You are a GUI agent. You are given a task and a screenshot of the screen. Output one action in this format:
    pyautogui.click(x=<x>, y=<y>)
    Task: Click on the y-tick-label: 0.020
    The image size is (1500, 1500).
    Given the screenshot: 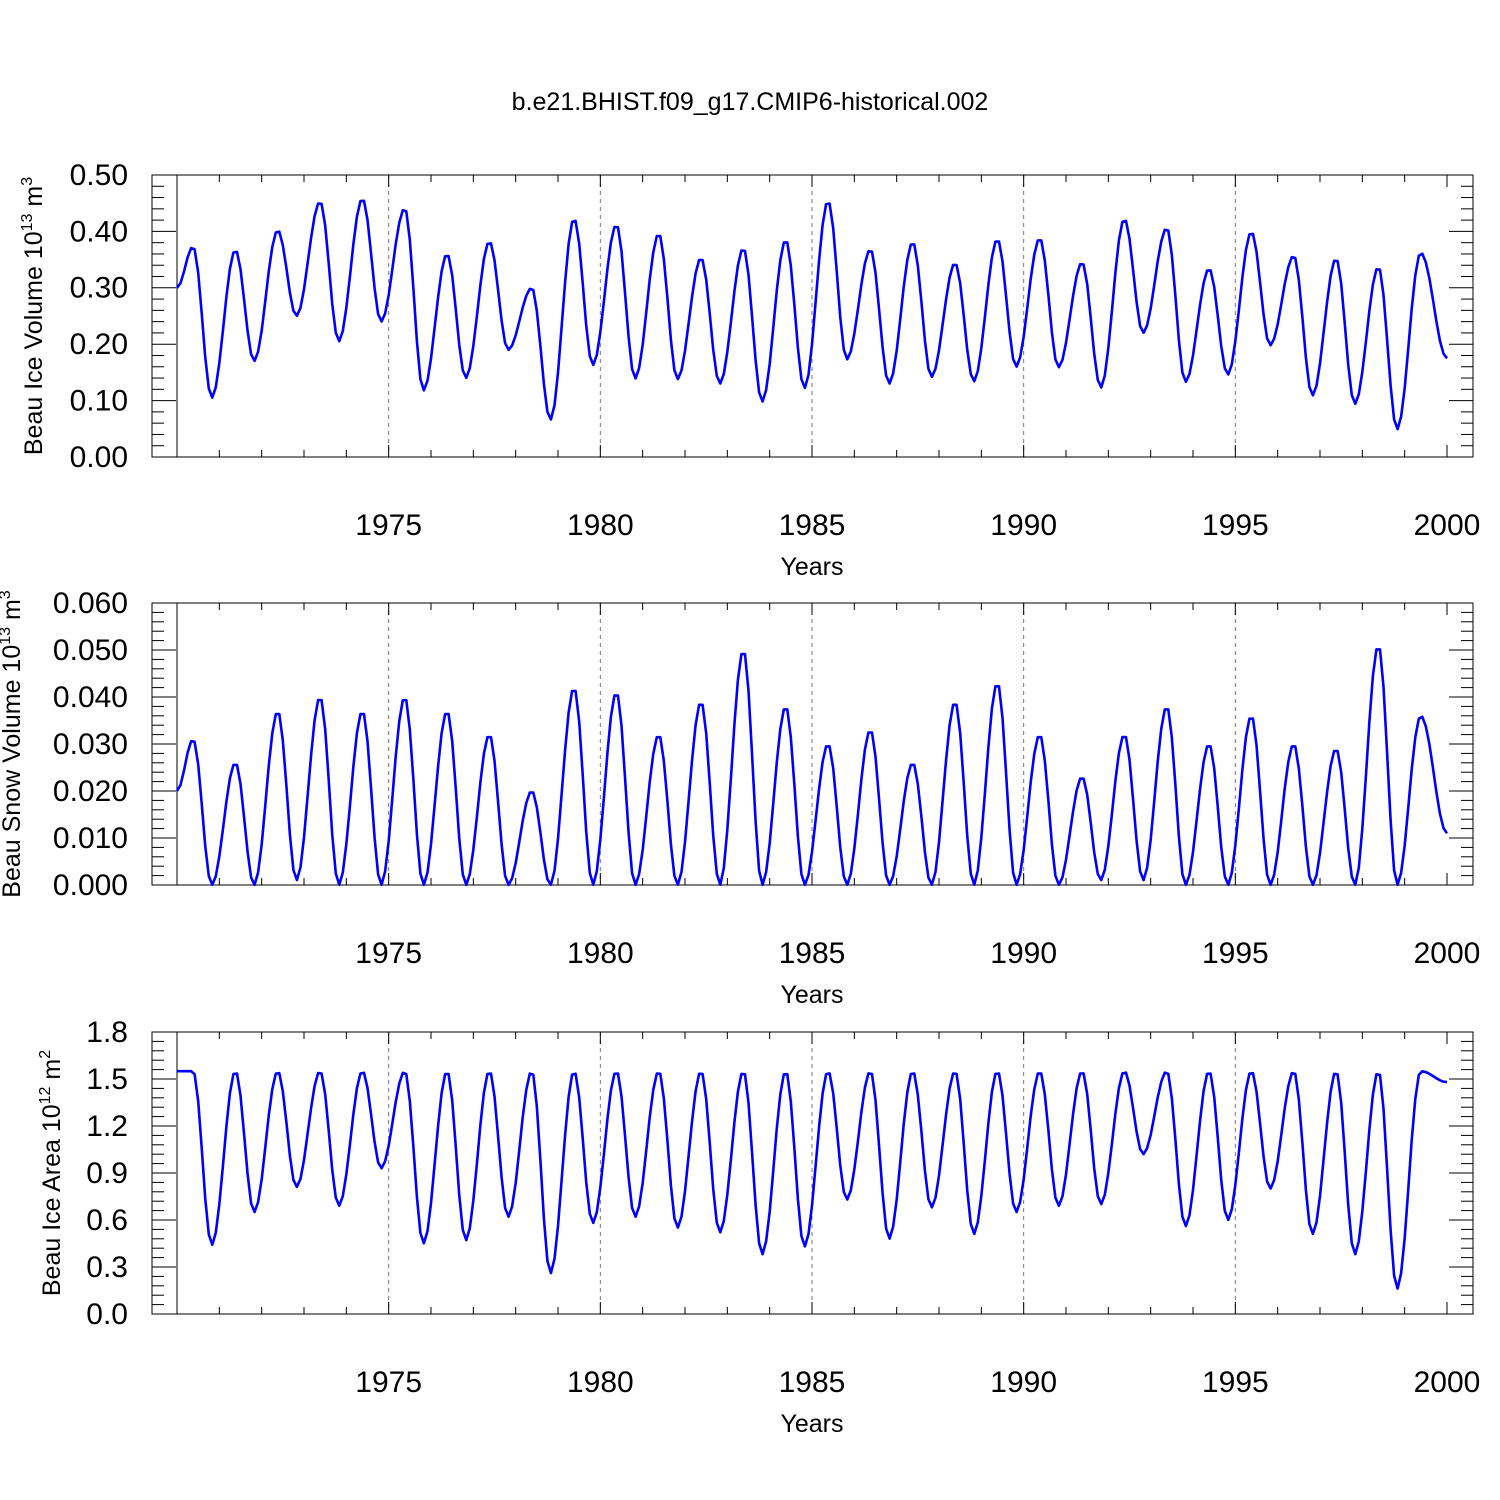 What is the action you would take?
    pyautogui.click(x=90, y=791)
    